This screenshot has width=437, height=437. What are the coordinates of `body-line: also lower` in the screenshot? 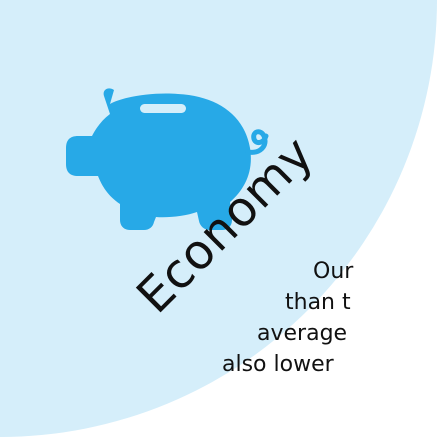 It's located at (307, 364).